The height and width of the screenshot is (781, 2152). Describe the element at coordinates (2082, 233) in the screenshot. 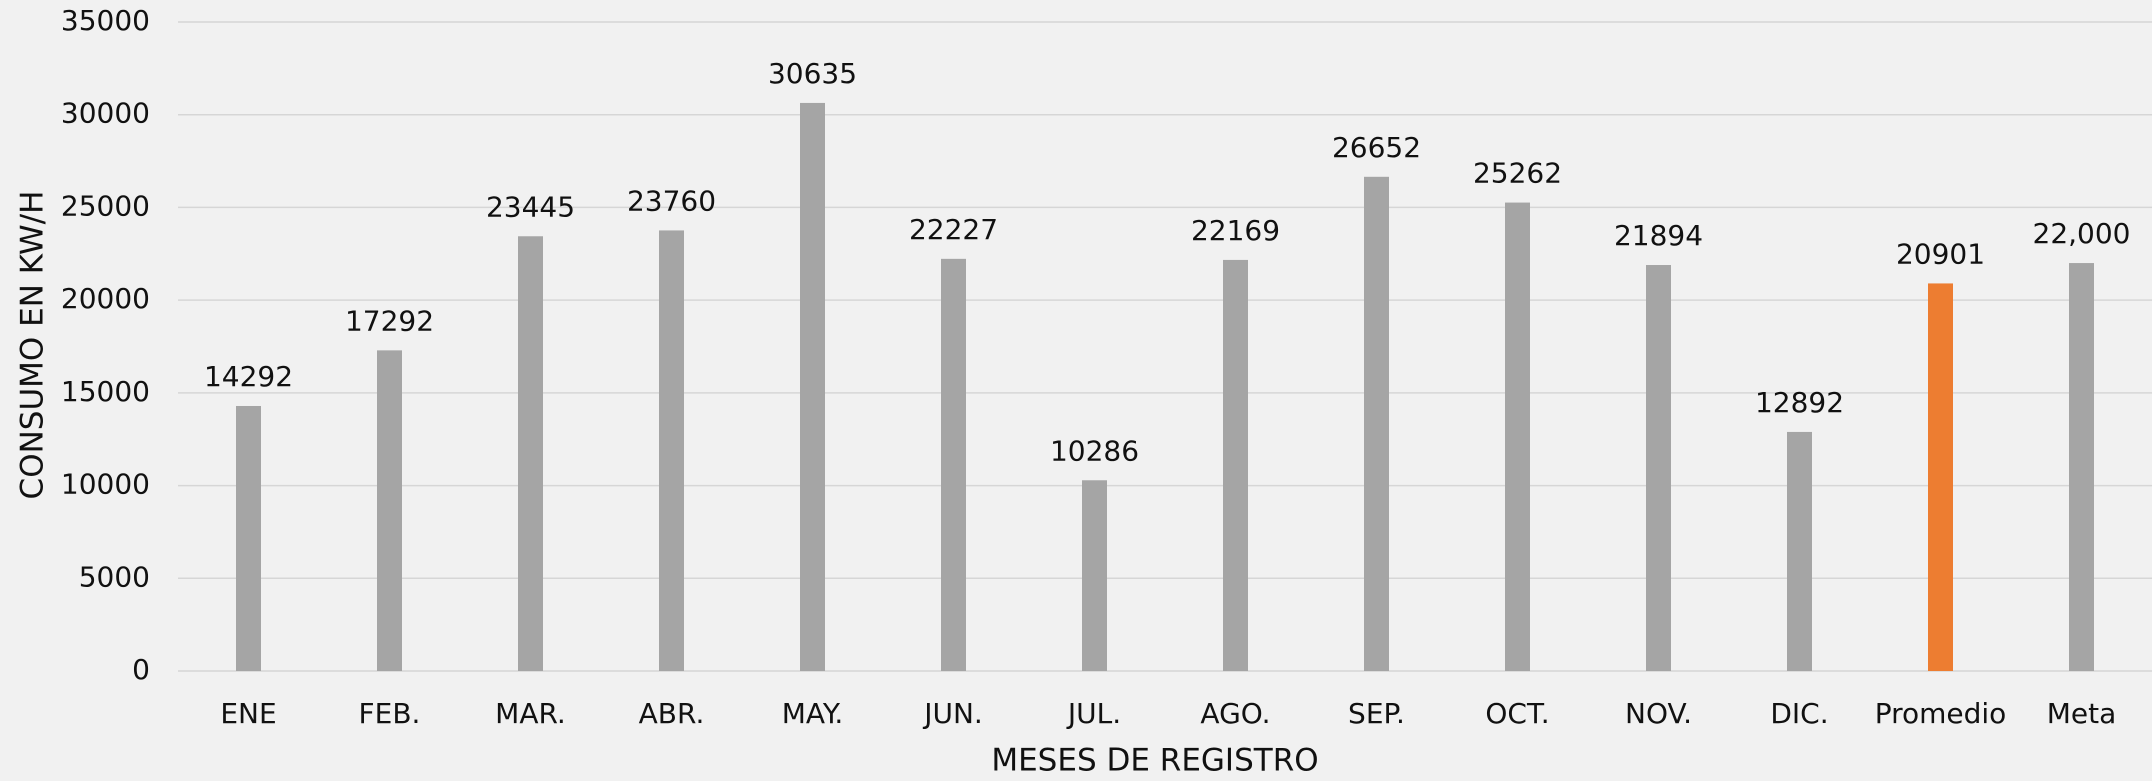

I see `data-label: 22,000` at that location.